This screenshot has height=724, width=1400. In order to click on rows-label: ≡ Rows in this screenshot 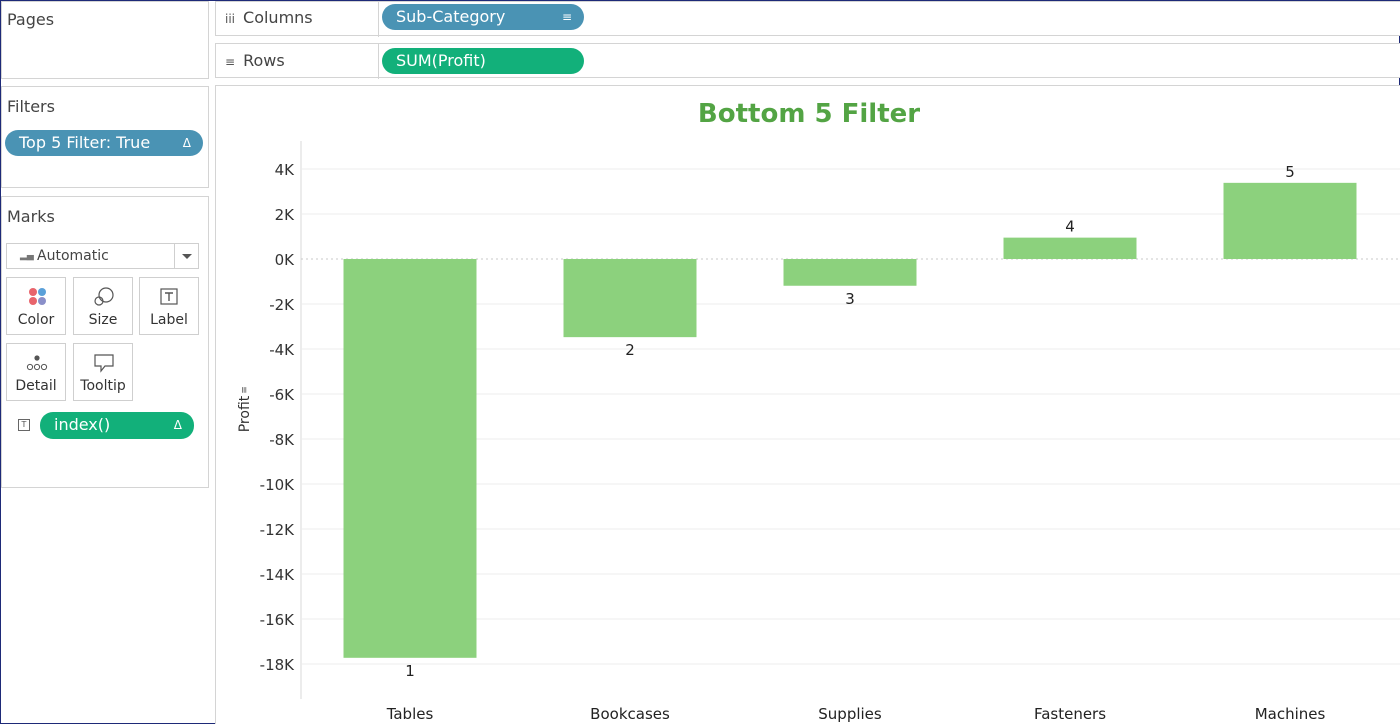, I will do `click(255, 60)`.